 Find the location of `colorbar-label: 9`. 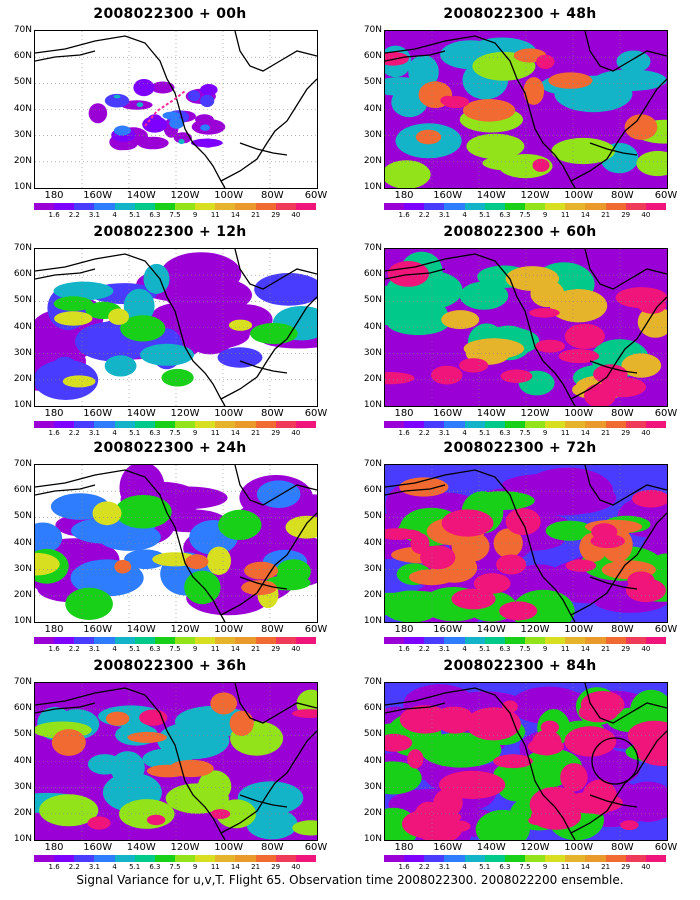

colorbar-label: 9 is located at coordinates (545, 215).